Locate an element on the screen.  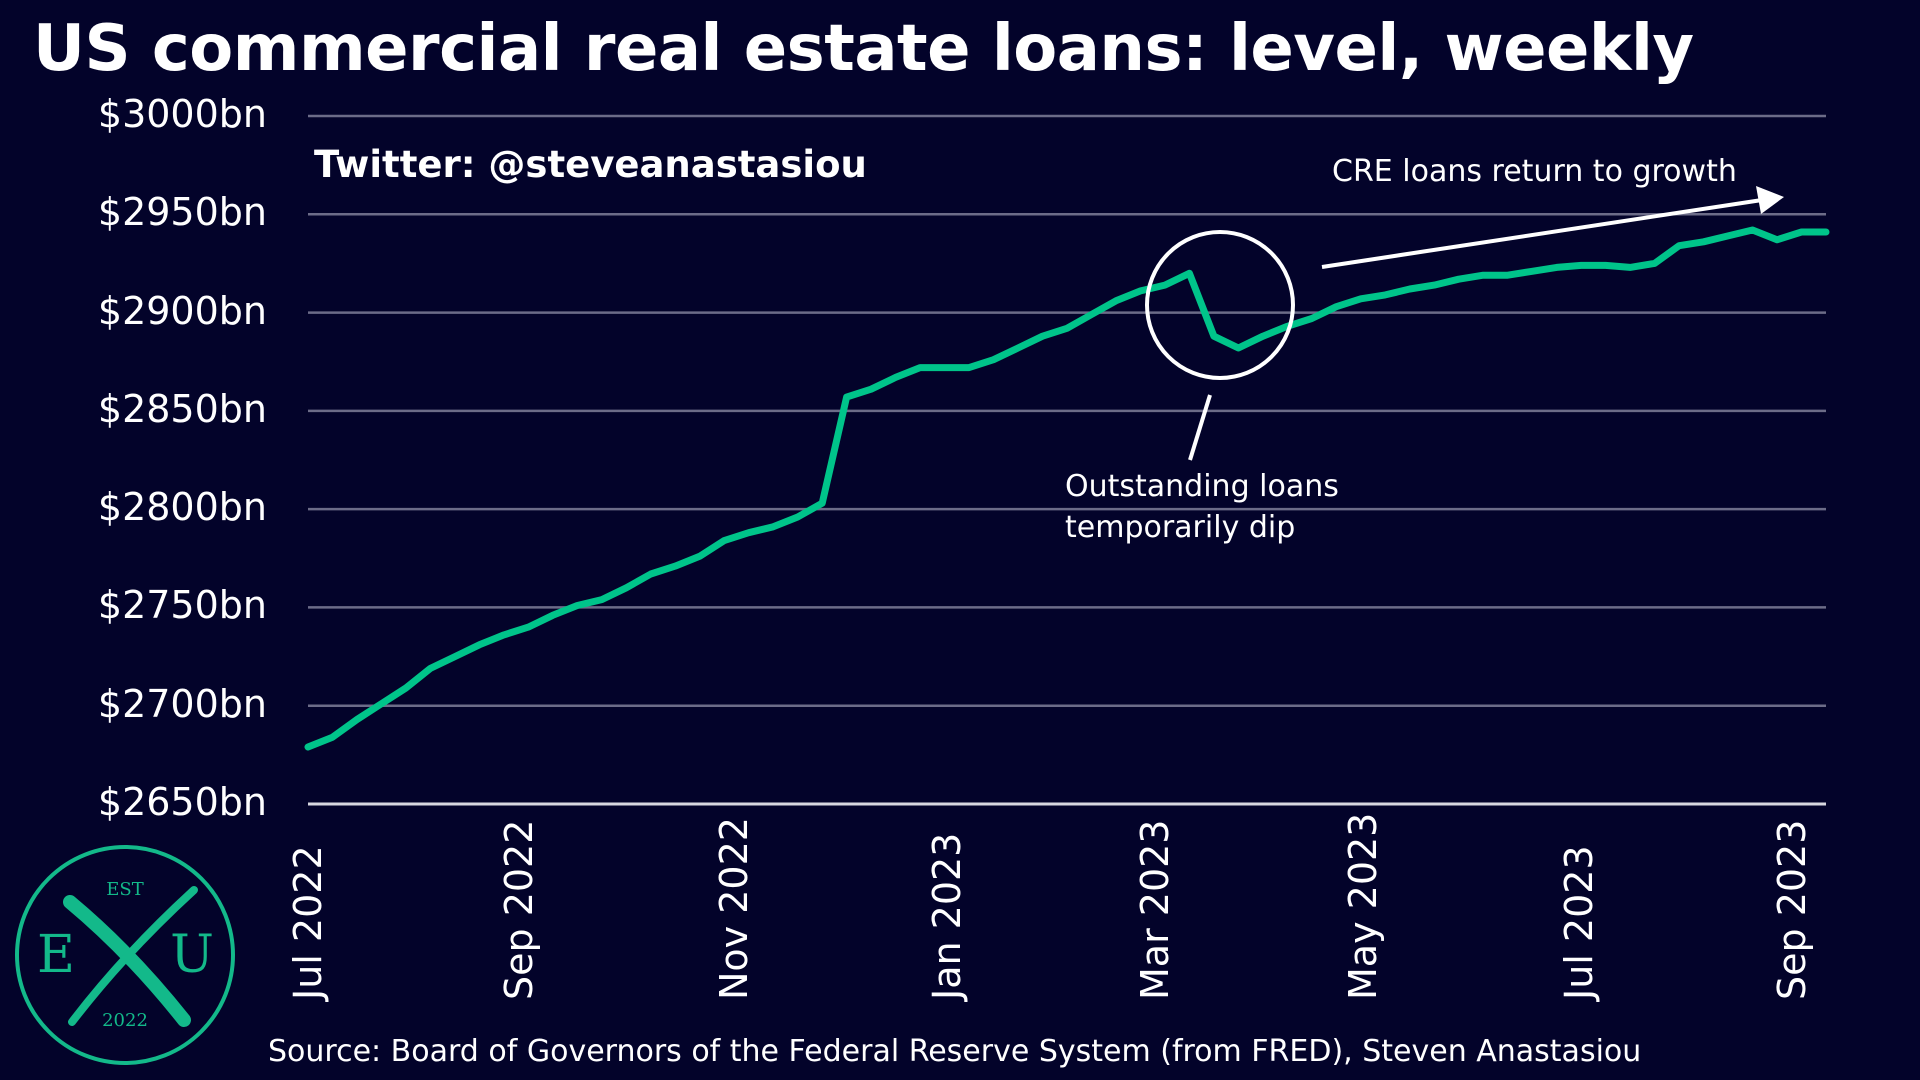
y-tick-label: $2800bn is located at coordinates (182, 507).